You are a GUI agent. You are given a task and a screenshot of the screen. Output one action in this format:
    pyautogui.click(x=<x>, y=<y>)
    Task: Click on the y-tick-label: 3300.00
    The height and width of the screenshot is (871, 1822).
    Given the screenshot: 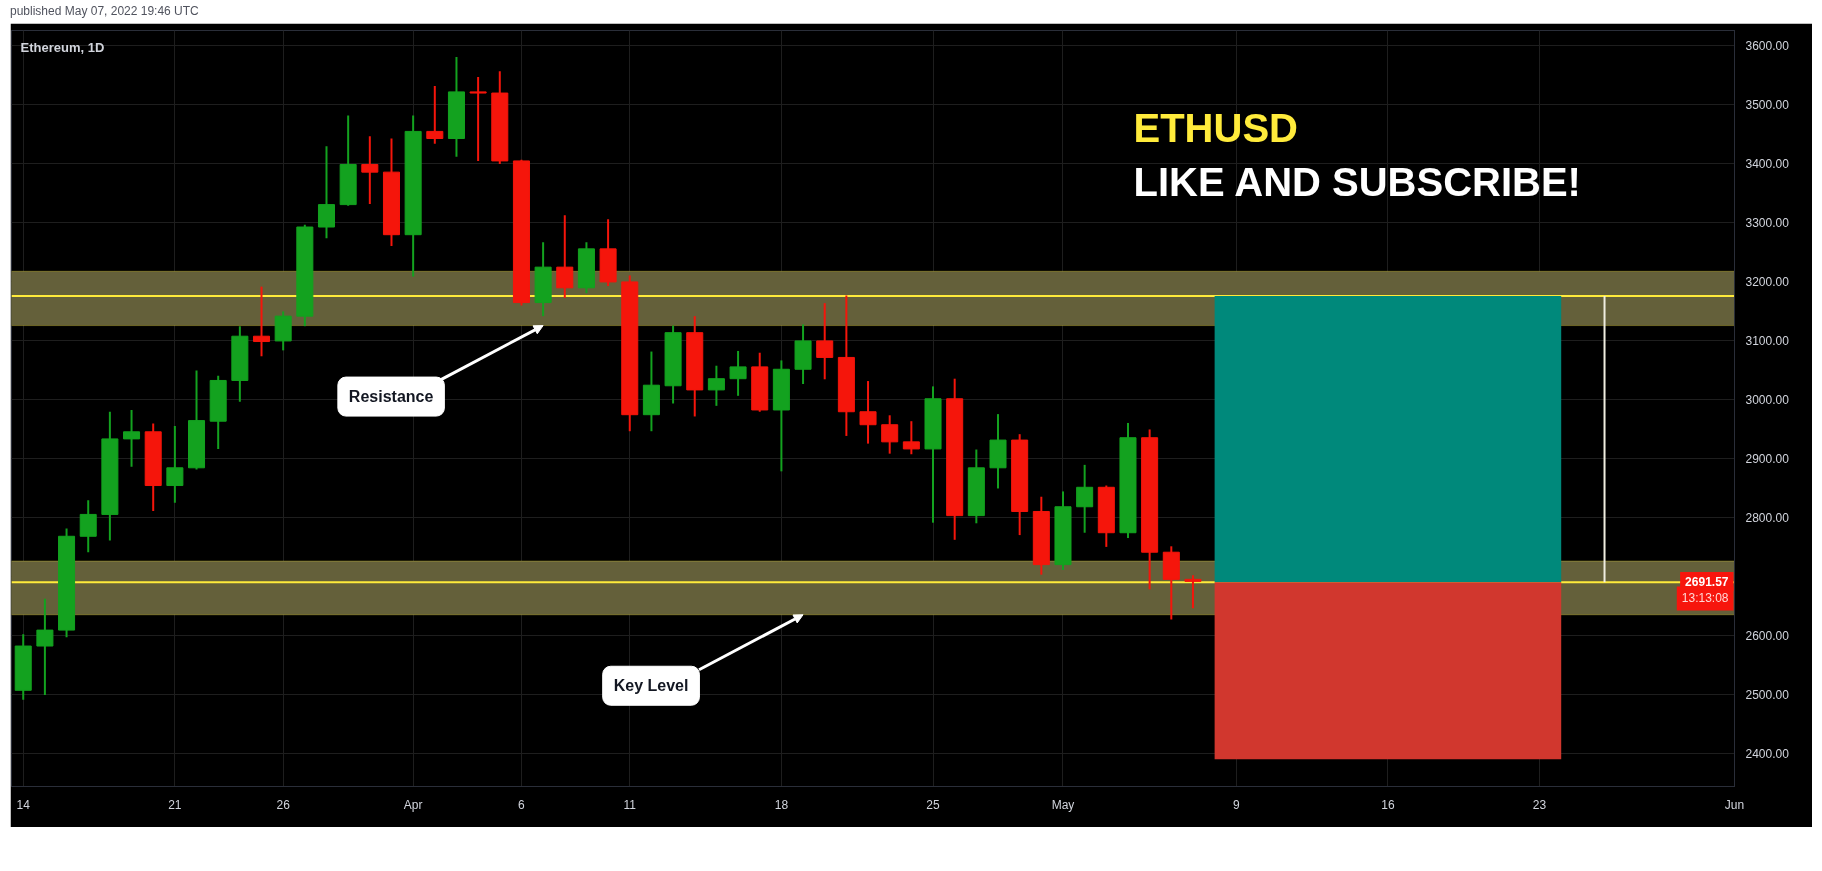 What is the action you would take?
    pyautogui.click(x=1767, y=222)
    